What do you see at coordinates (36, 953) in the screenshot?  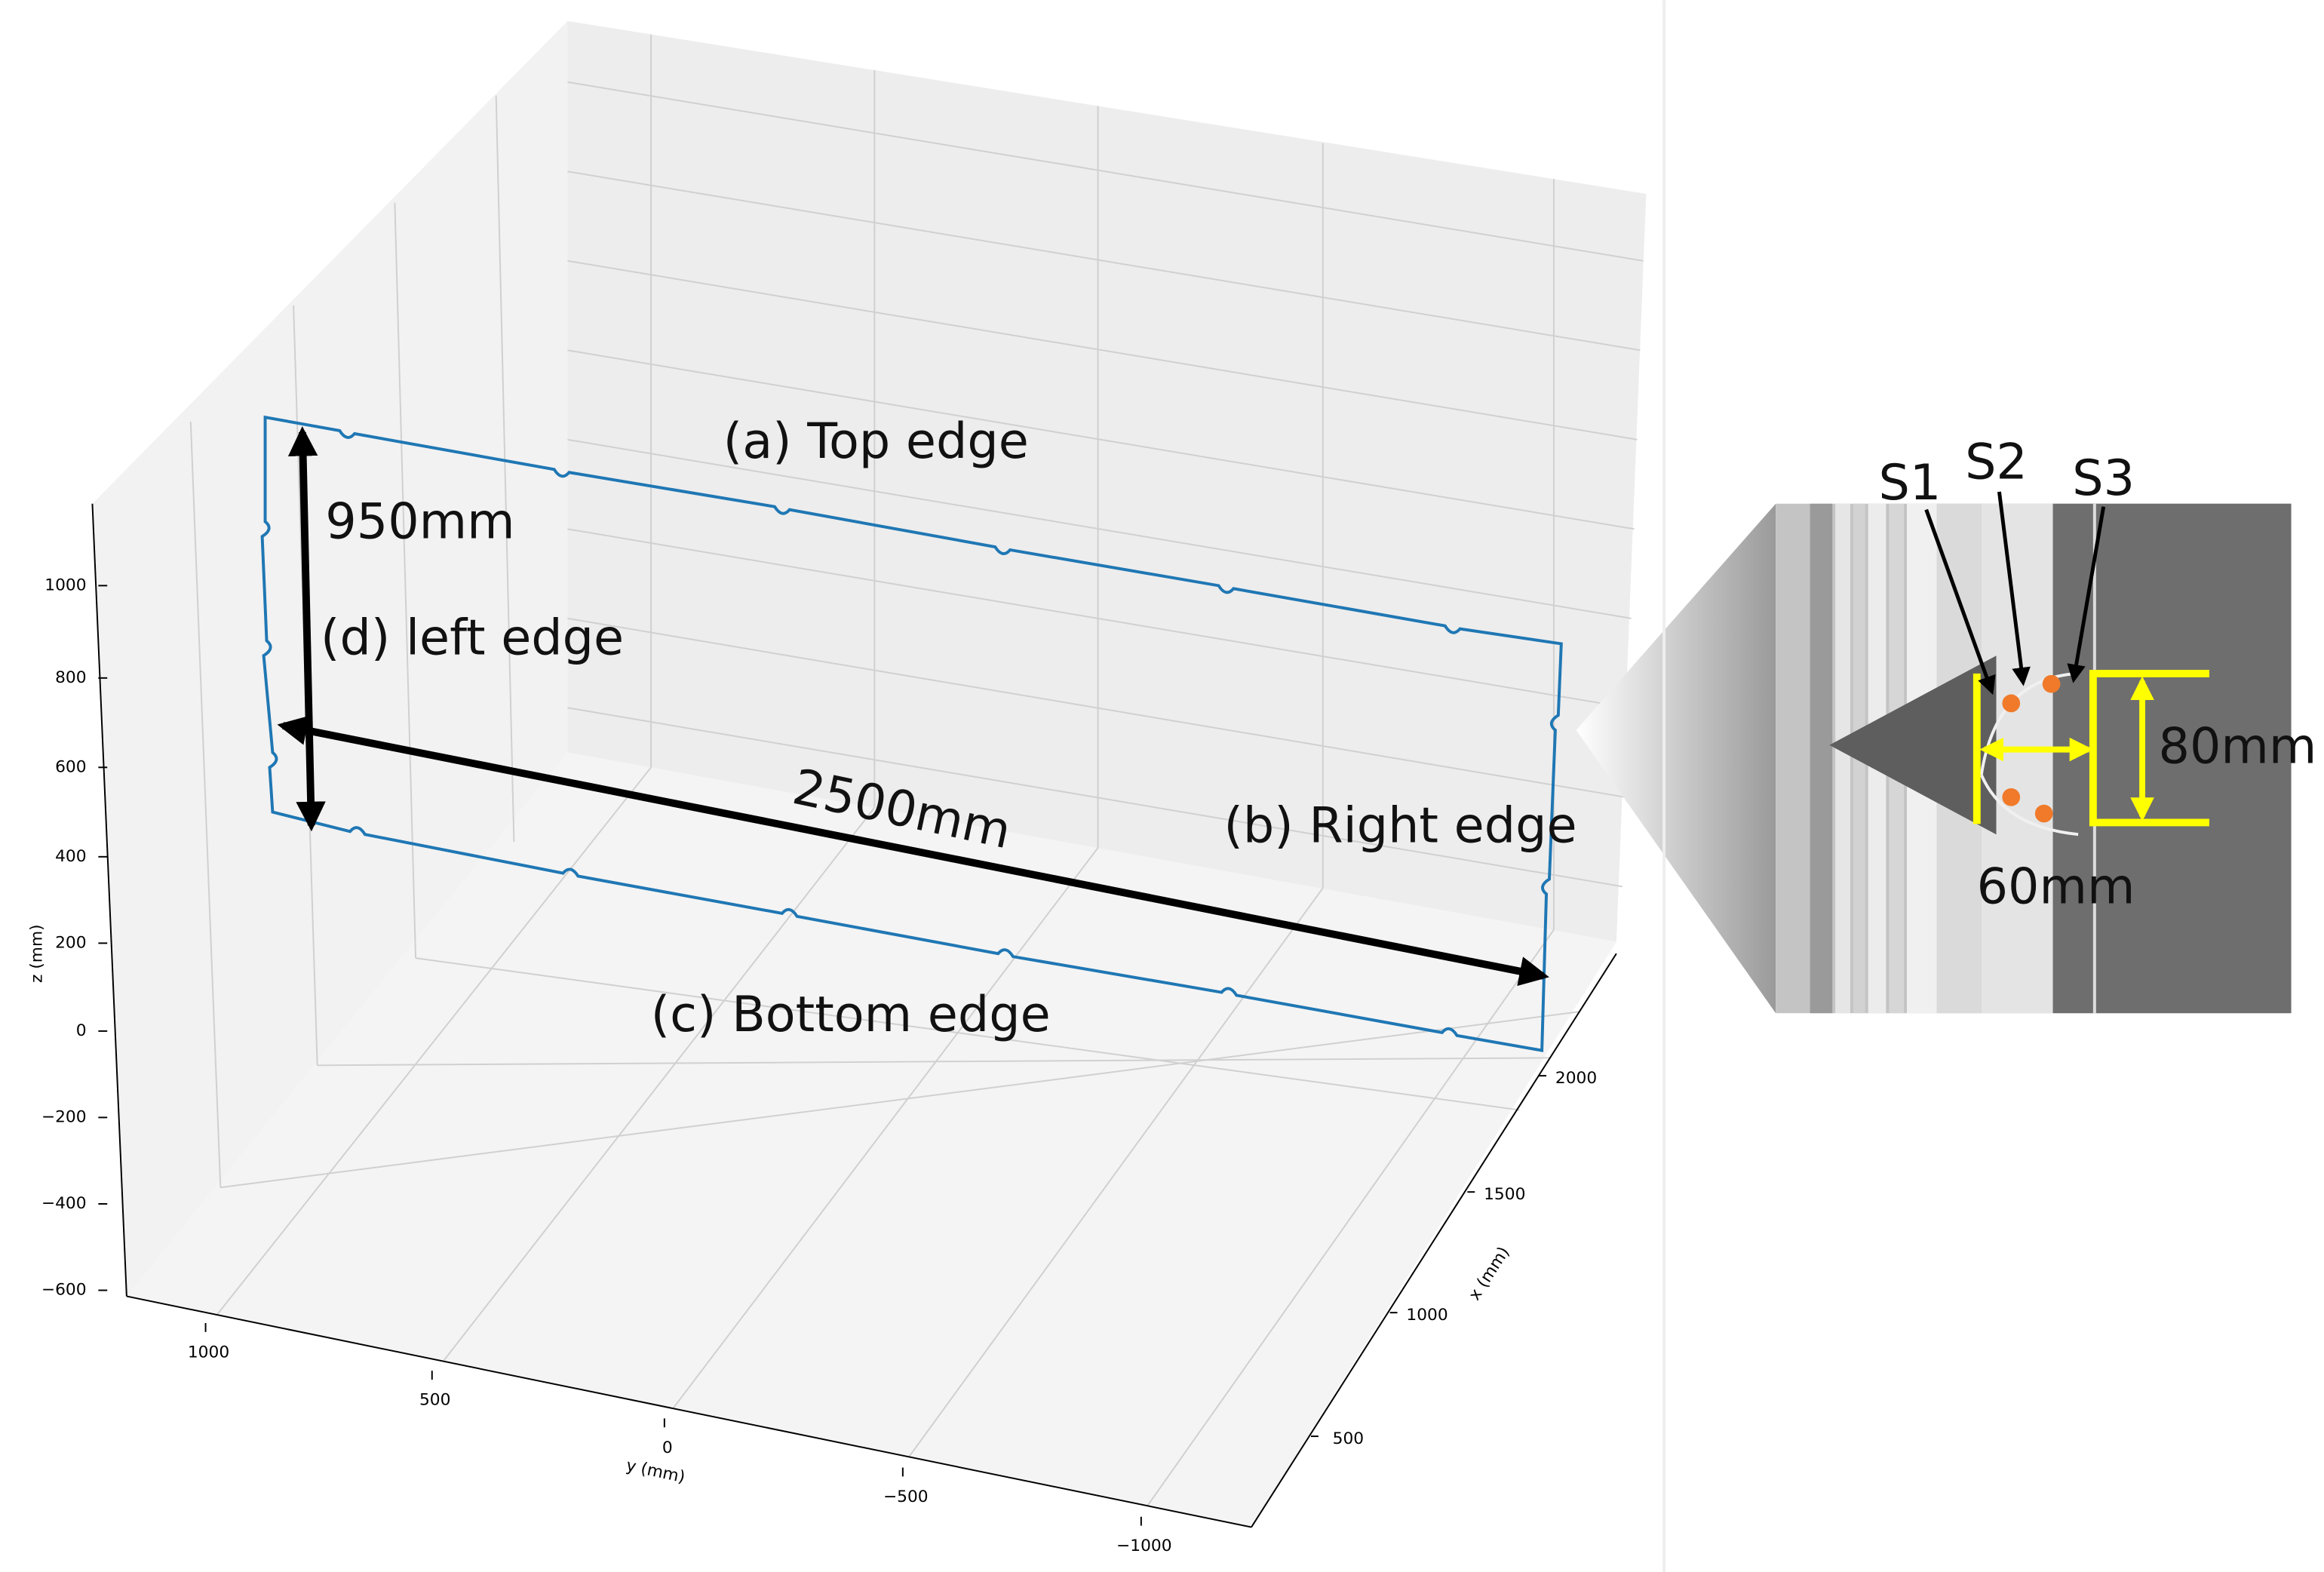 I see `z-axis-label: z (mm)` at bounding box center [36, 953].